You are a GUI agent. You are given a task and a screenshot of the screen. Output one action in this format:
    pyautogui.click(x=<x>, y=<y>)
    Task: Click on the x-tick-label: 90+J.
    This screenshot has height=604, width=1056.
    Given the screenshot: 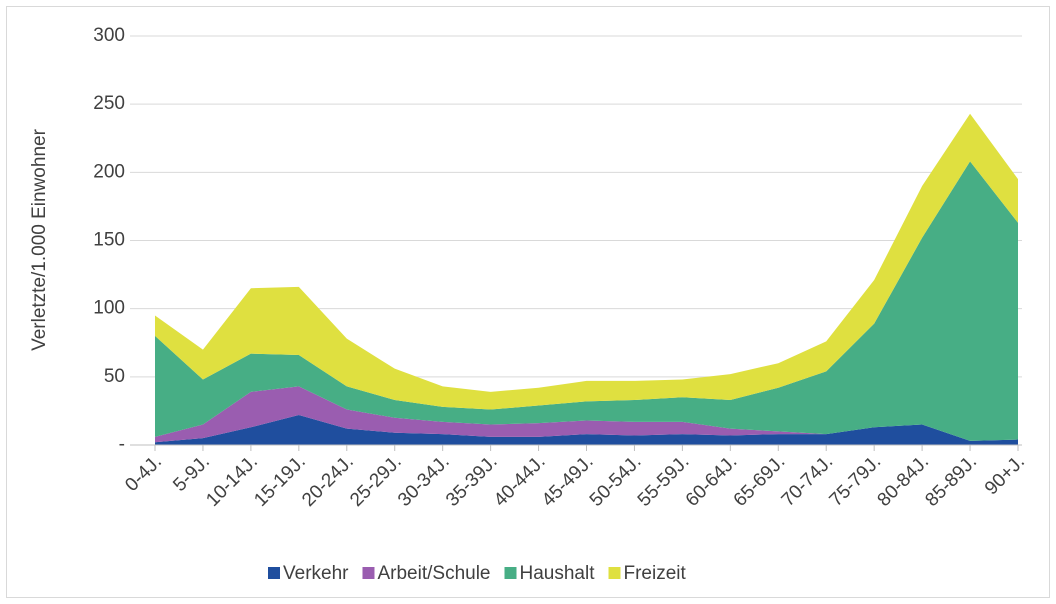 What is the action you would take?
    pyautogui.click(x=1005, y=475)
    